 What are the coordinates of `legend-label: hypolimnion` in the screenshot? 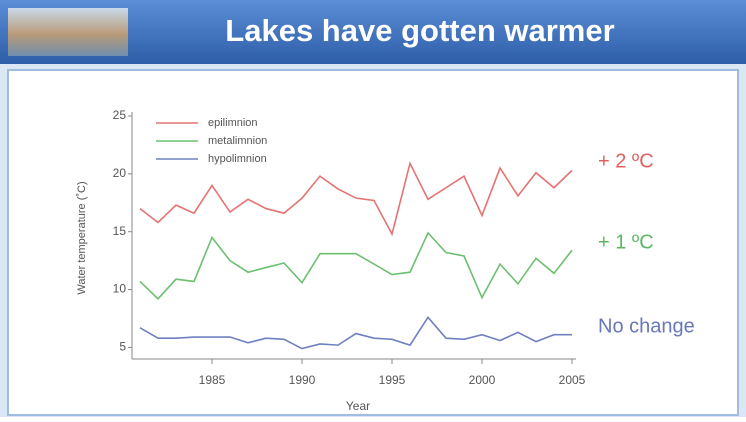 It's located at (237, 159).